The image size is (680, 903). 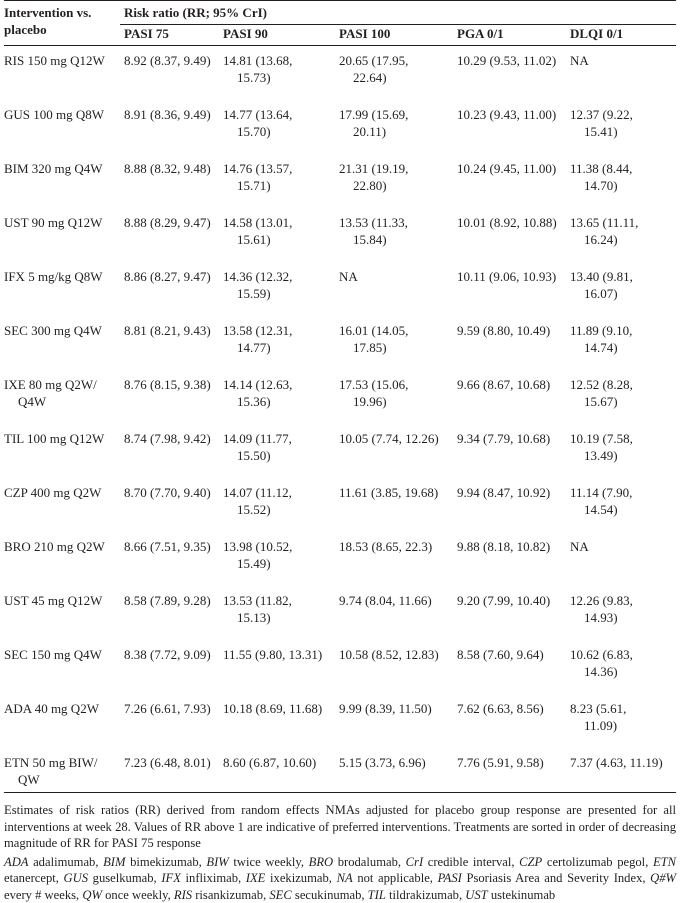 What do you see at coordinates (62, 546) in the screenshot?
I see `intervention-cell-line: BRO 210 mg Q2W` at bounding box center [62, 546].